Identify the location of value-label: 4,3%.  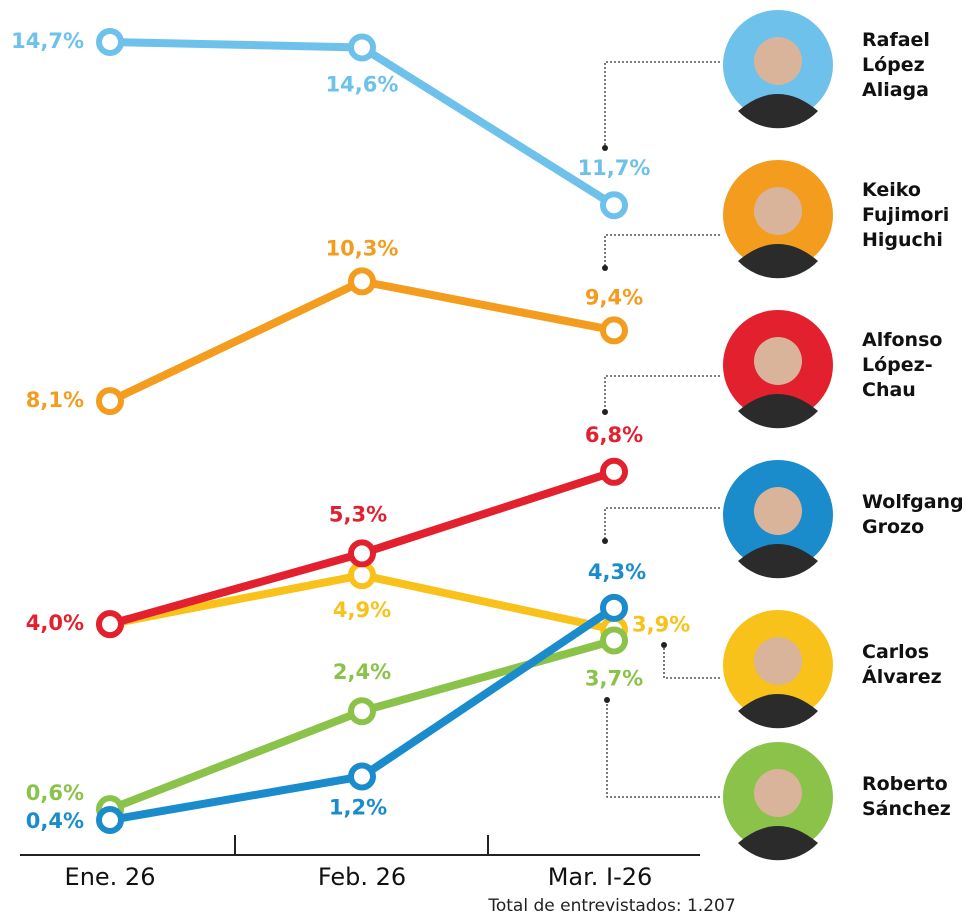
(617, 572).